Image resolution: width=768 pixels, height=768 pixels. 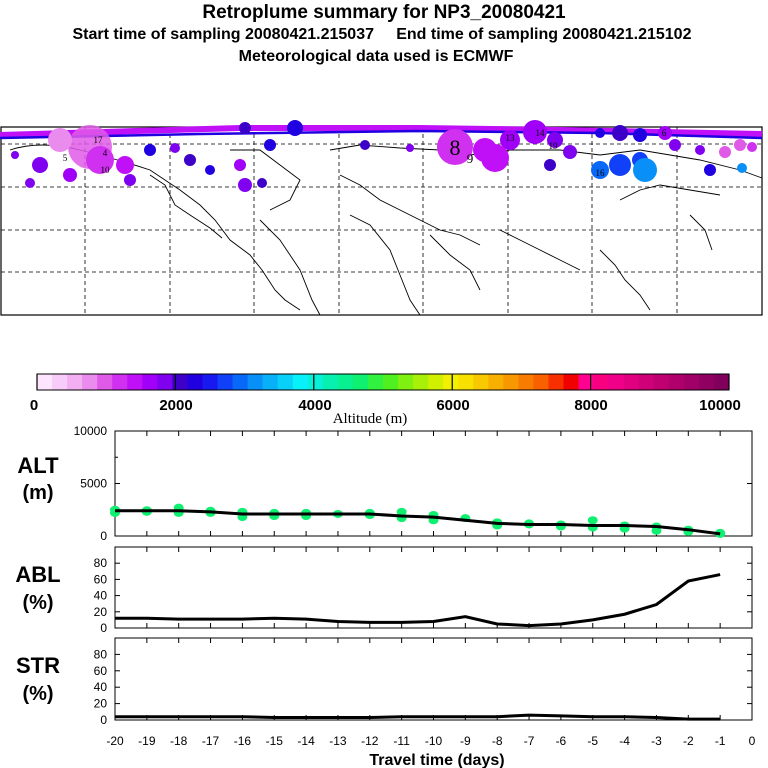 I want to click on colorbar-tick: 10000, so click(x=720, y=405).